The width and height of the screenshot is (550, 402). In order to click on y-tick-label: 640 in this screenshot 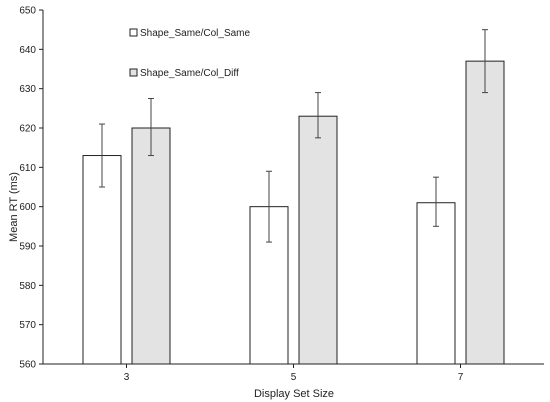, I will do `click(27, 50)`.